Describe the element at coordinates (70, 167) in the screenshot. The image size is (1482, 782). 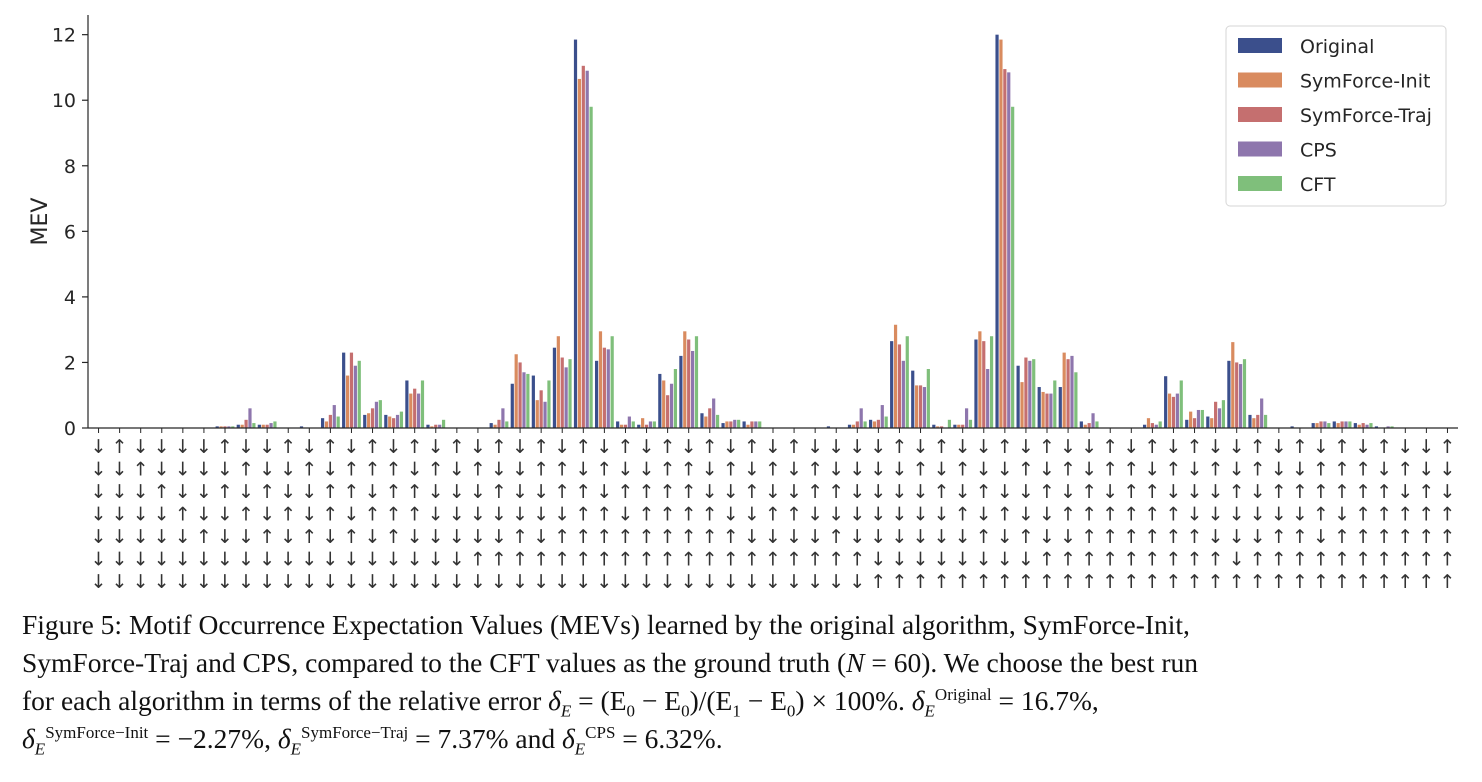
I see `y-tick-label: 8` at that location.